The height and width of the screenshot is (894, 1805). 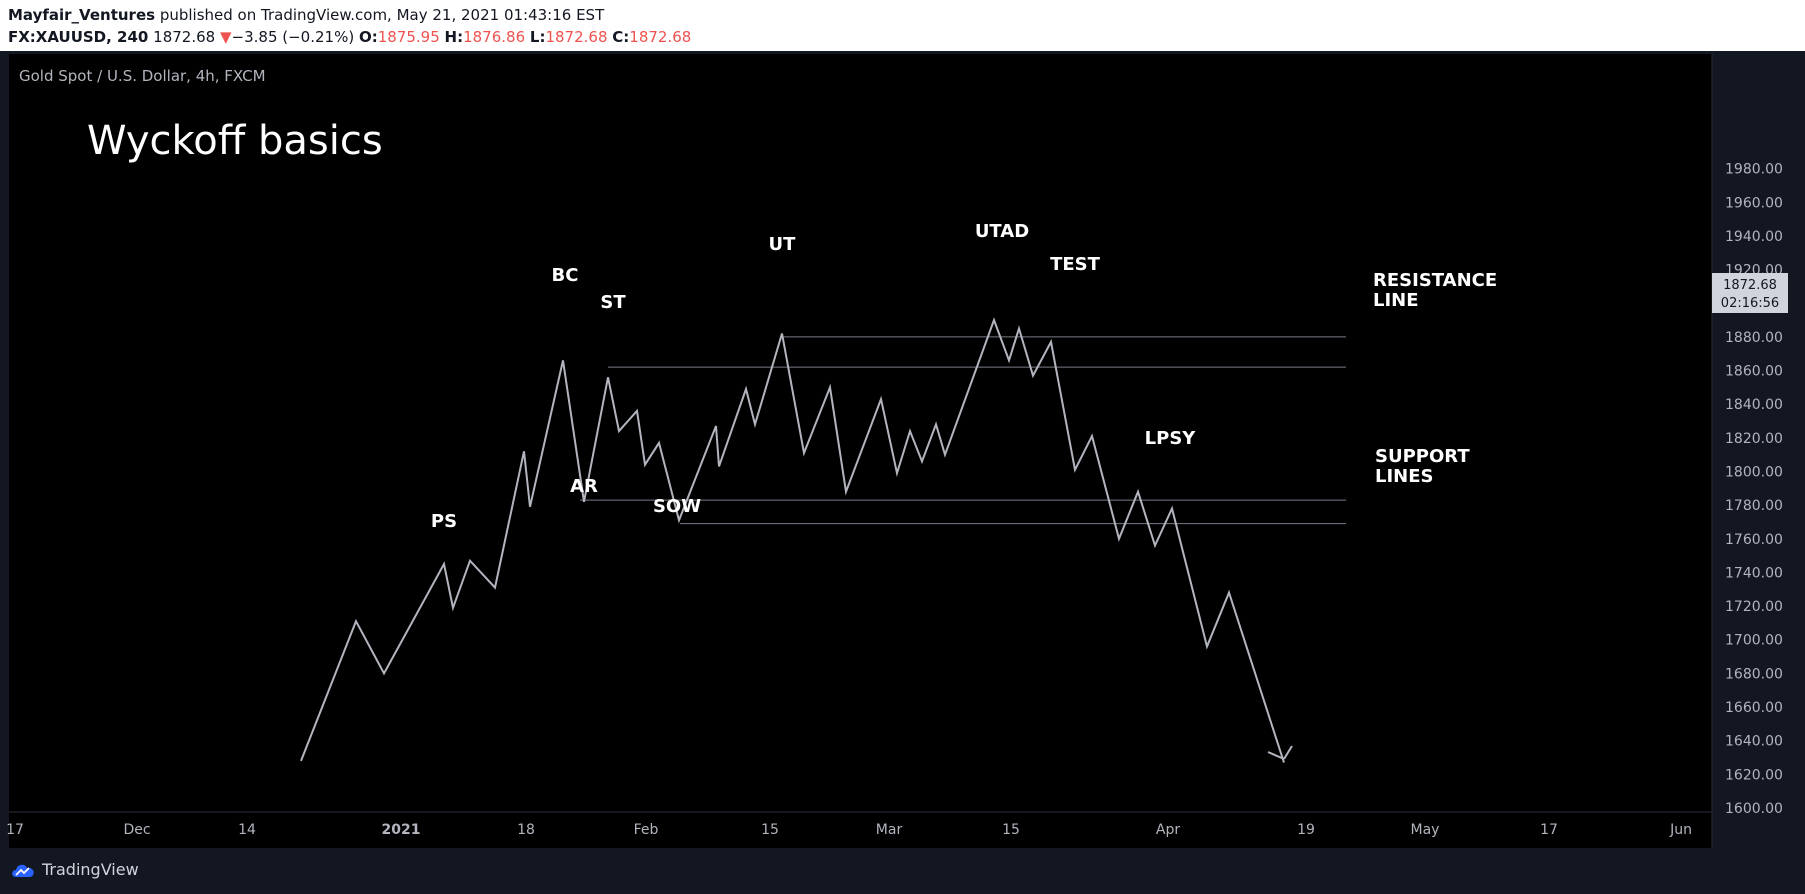 What do you see at coordinates (1754, 540) in the screenshot?
I see `price-tick-label: 1760.00` at bounding box center [1754, 540].